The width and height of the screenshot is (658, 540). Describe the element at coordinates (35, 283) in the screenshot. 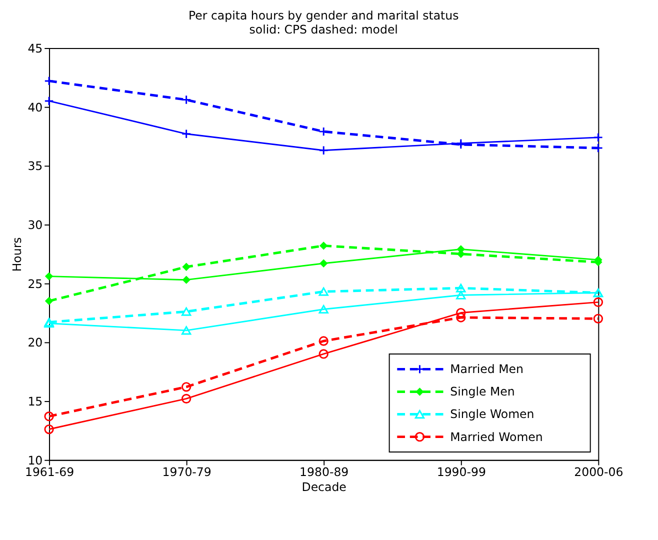

I see `y-tick-label: 25` at that location.